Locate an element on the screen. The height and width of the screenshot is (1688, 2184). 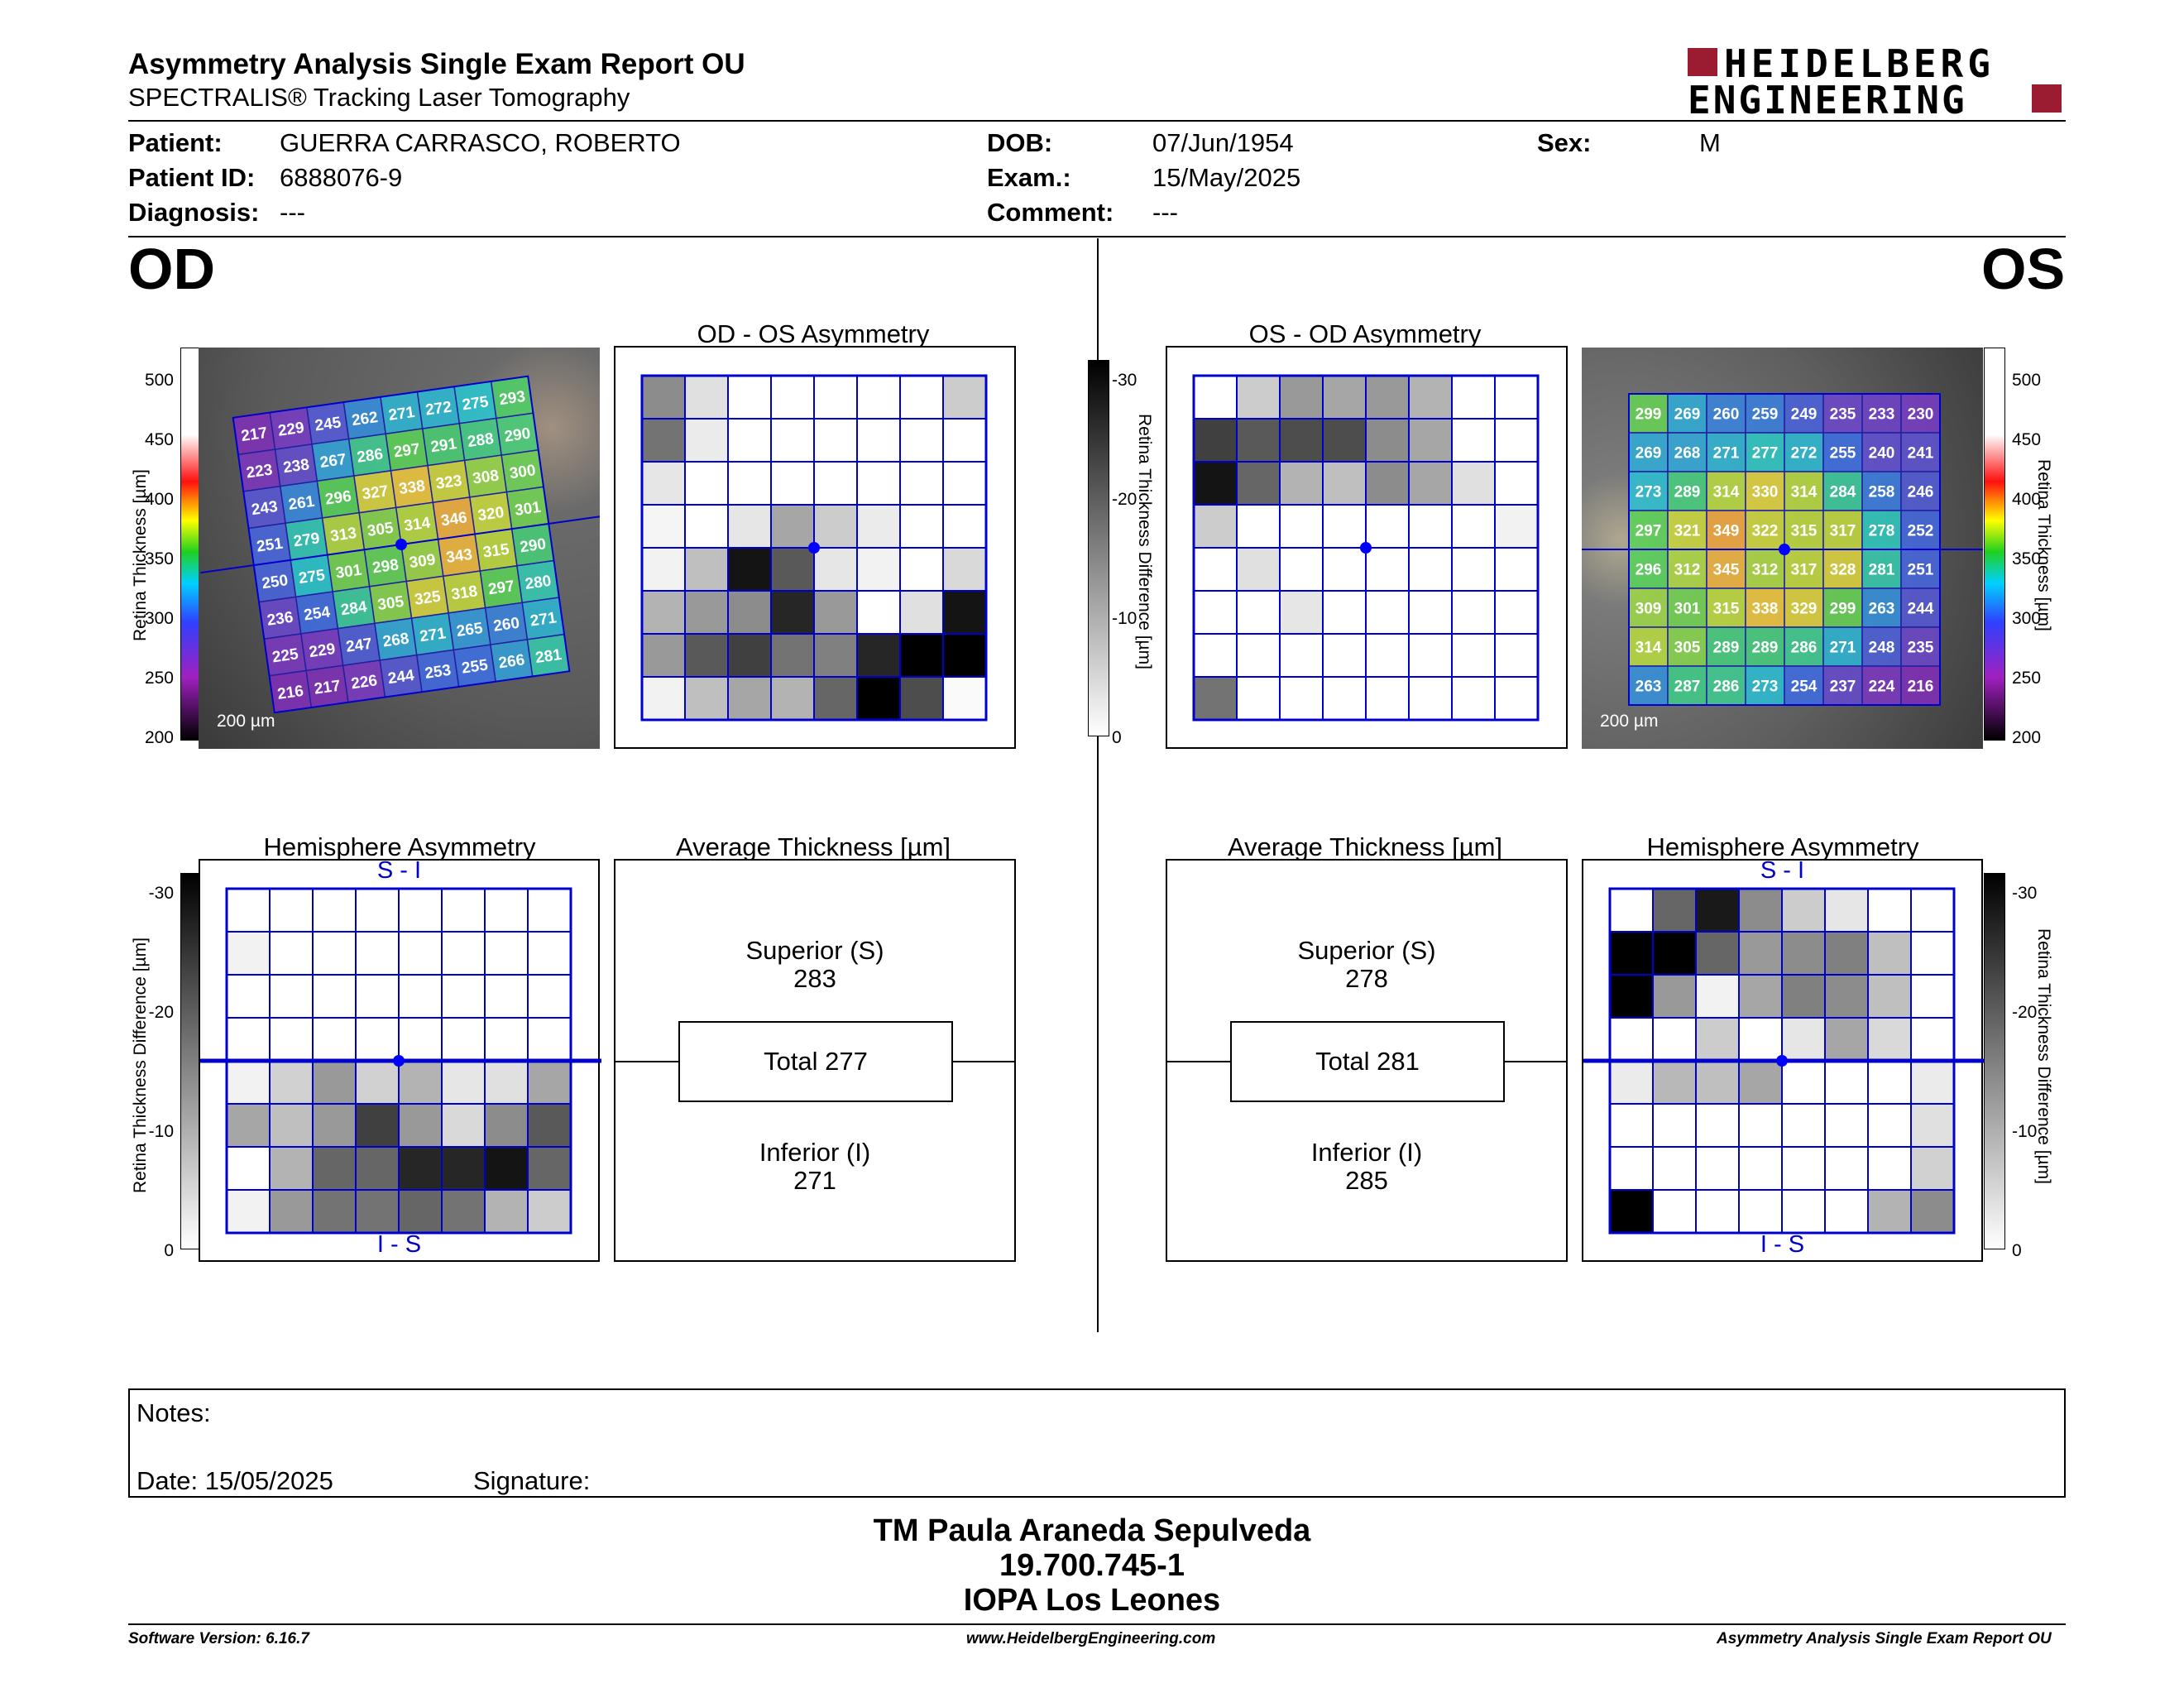
thickness-value: 322 is located at coordinates (1765, 531).